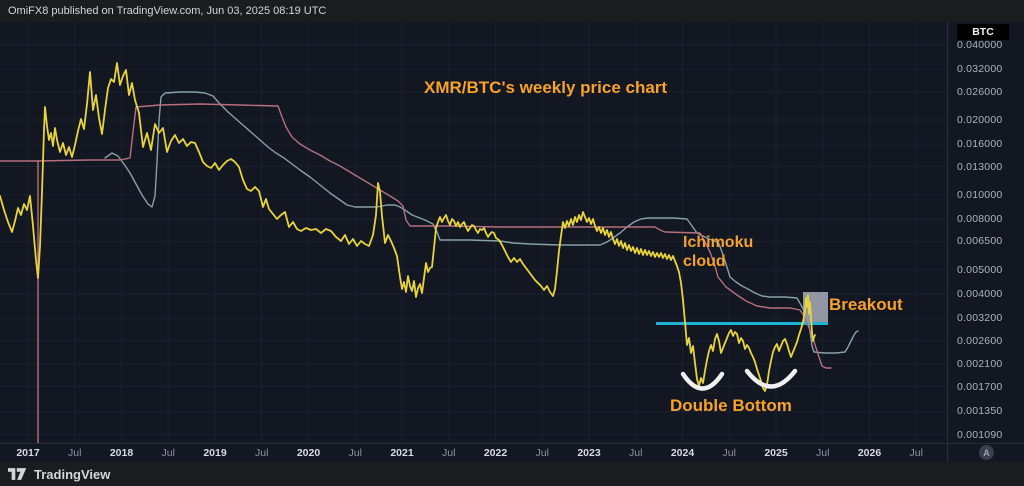 The height and width of the screenshot is (486, 1024). What do you see at coordinates (980, 363) in the screenshot?
I see `price-axis-label: 0.002100` at bounding box center [980, 363].